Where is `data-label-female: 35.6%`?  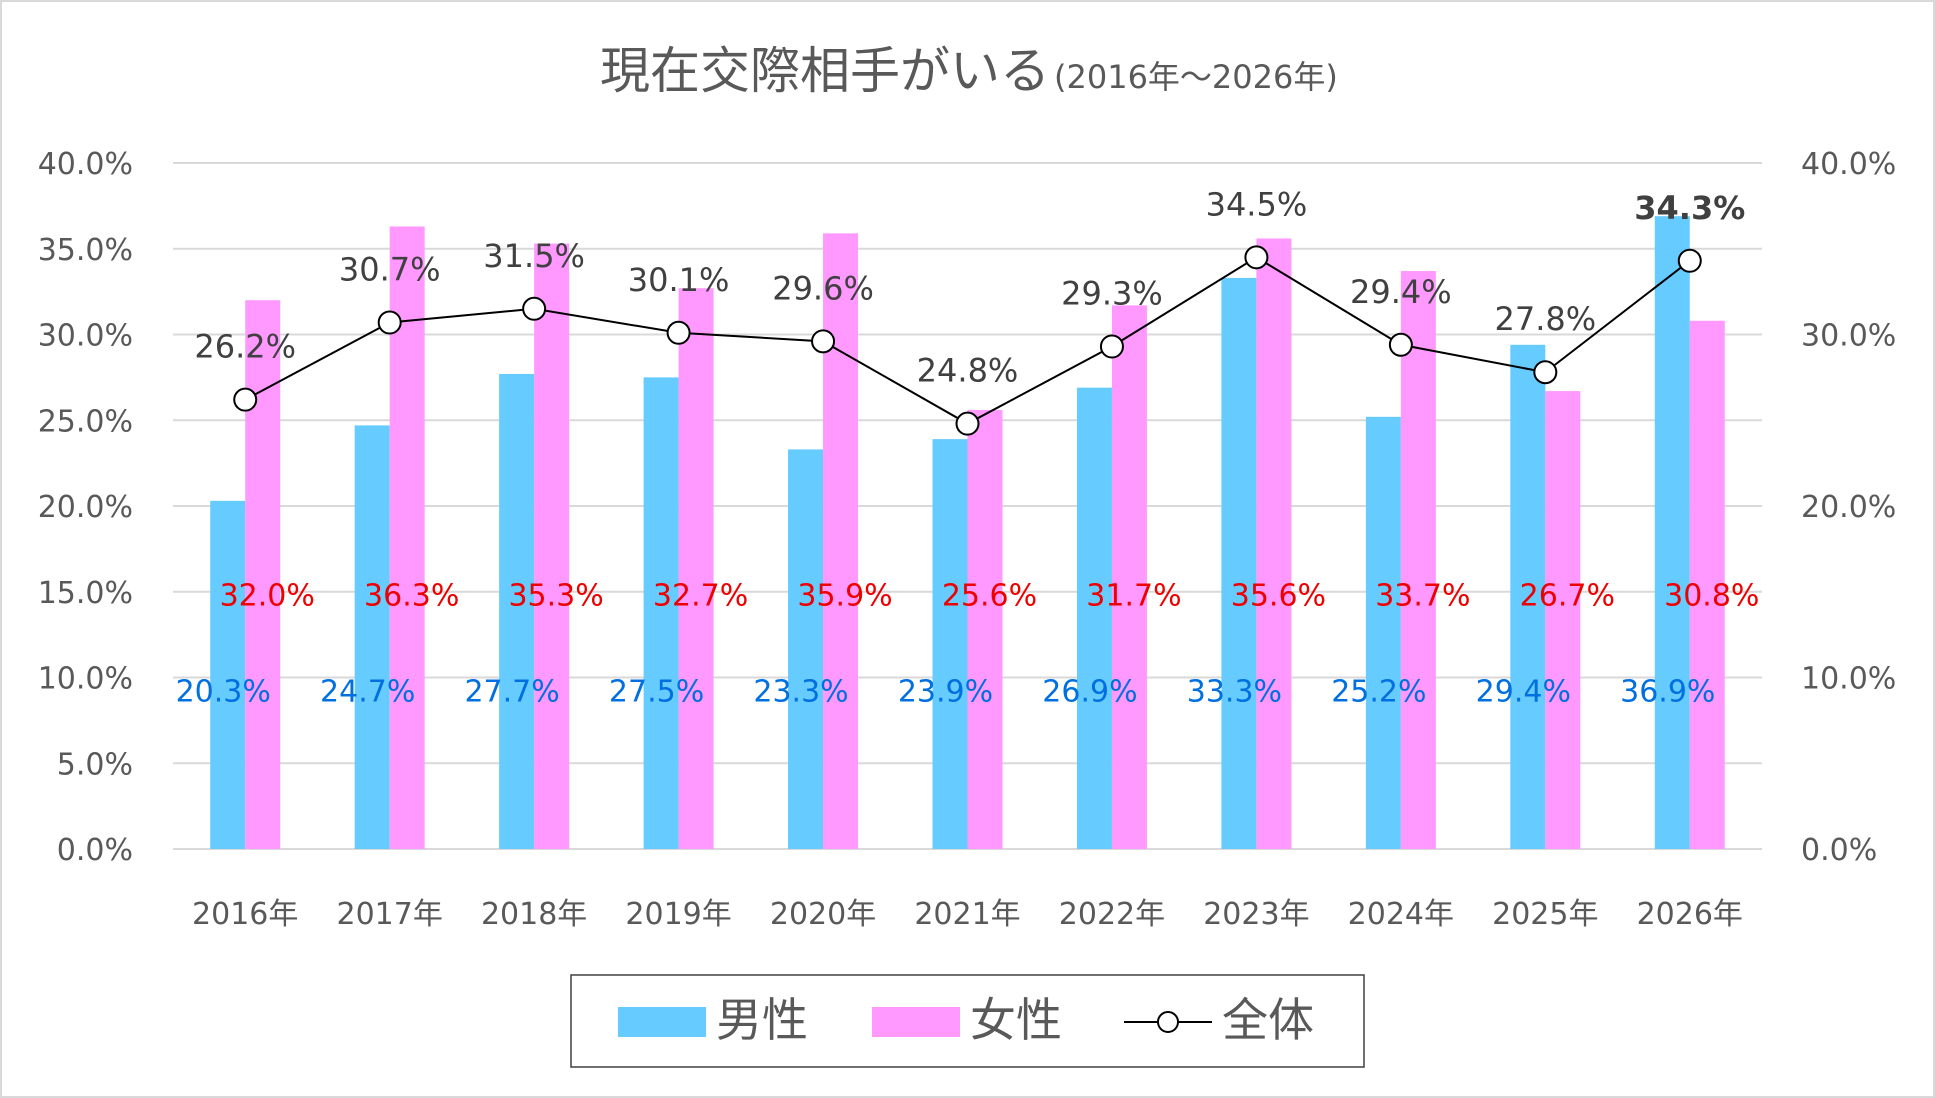
data-label-female: 35.6% is located at coordinates (1278, 595).